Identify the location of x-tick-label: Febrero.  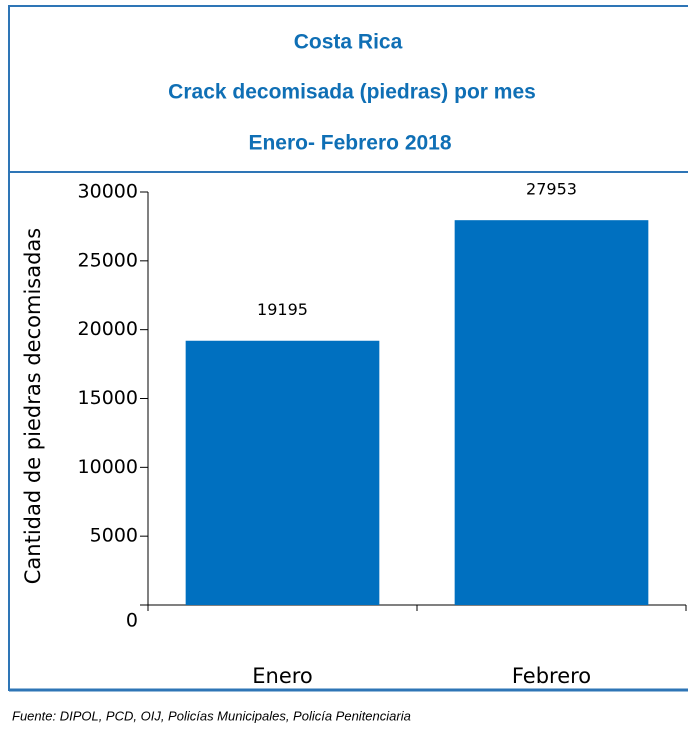
(551, 676).